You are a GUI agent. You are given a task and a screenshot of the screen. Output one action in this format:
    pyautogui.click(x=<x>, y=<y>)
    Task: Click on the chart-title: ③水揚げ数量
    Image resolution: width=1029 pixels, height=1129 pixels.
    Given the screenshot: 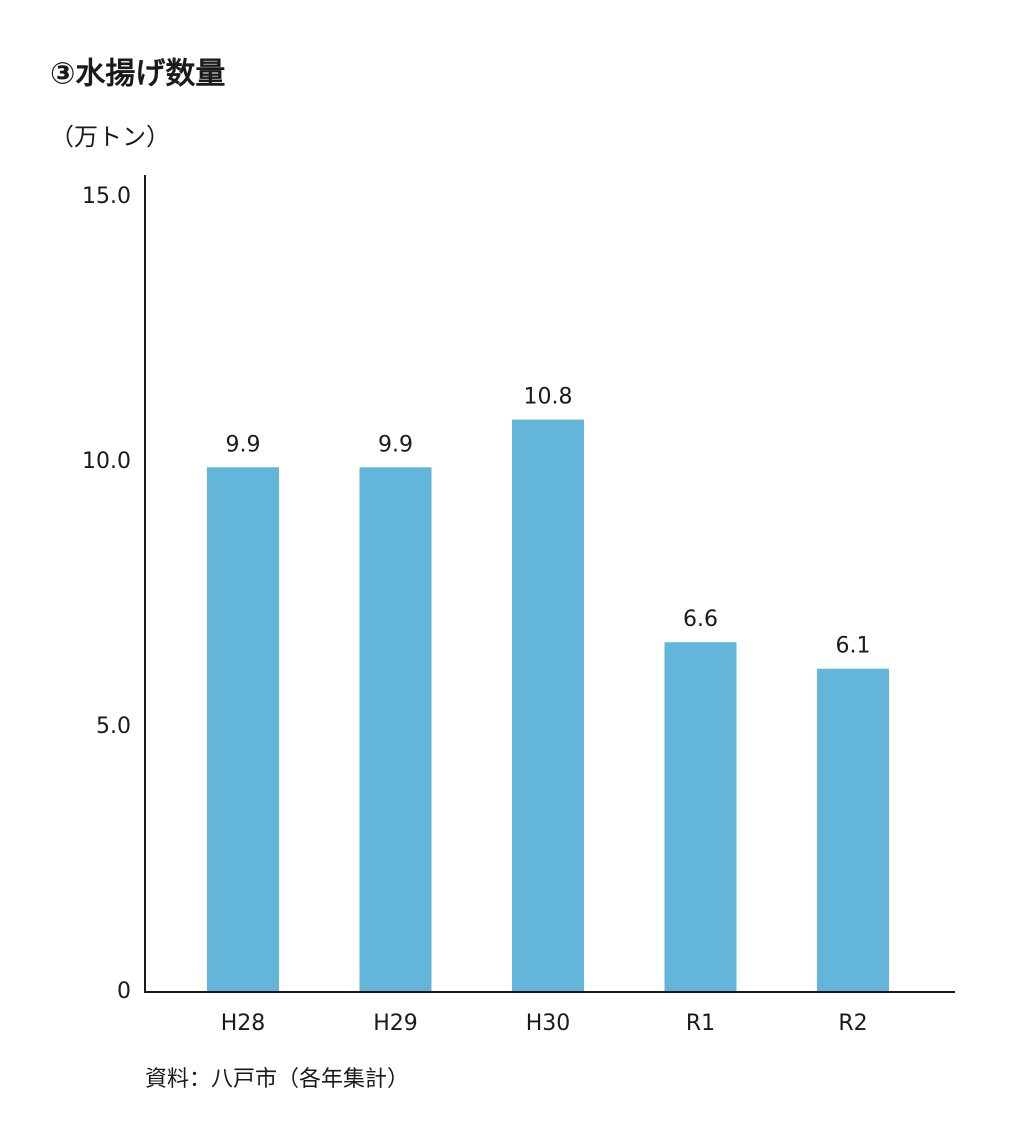 What is the action you would take?
    pyautogui.click(x=137, y=74)
    